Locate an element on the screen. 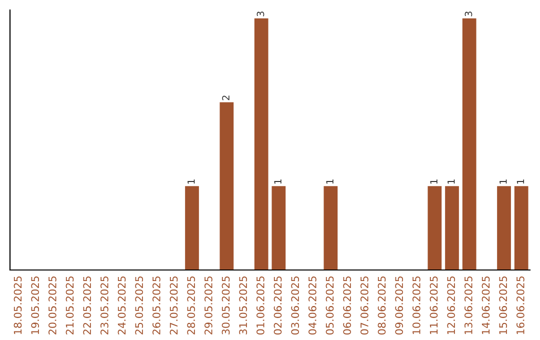 This screenshot has width=540, height=340. x-tick-label: 30.05.2025 is located at coordinates (226, 305).